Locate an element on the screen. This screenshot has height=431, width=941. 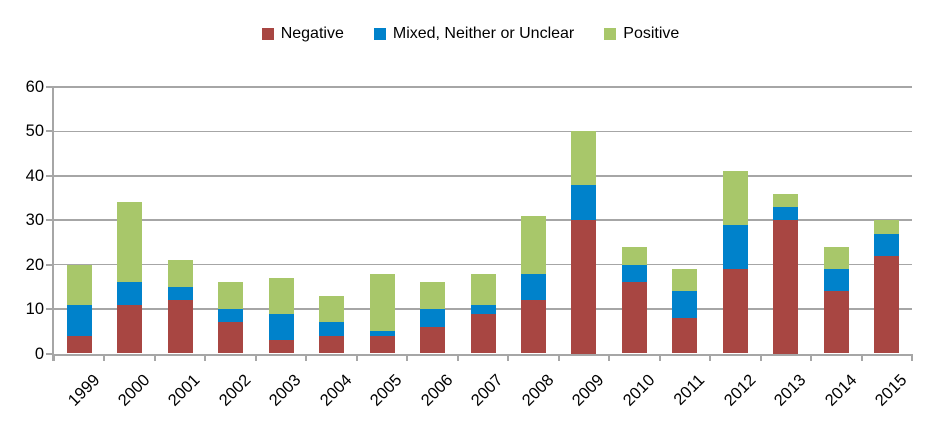
bar-segment-2000-mixed is located at coordinates (130, 293).